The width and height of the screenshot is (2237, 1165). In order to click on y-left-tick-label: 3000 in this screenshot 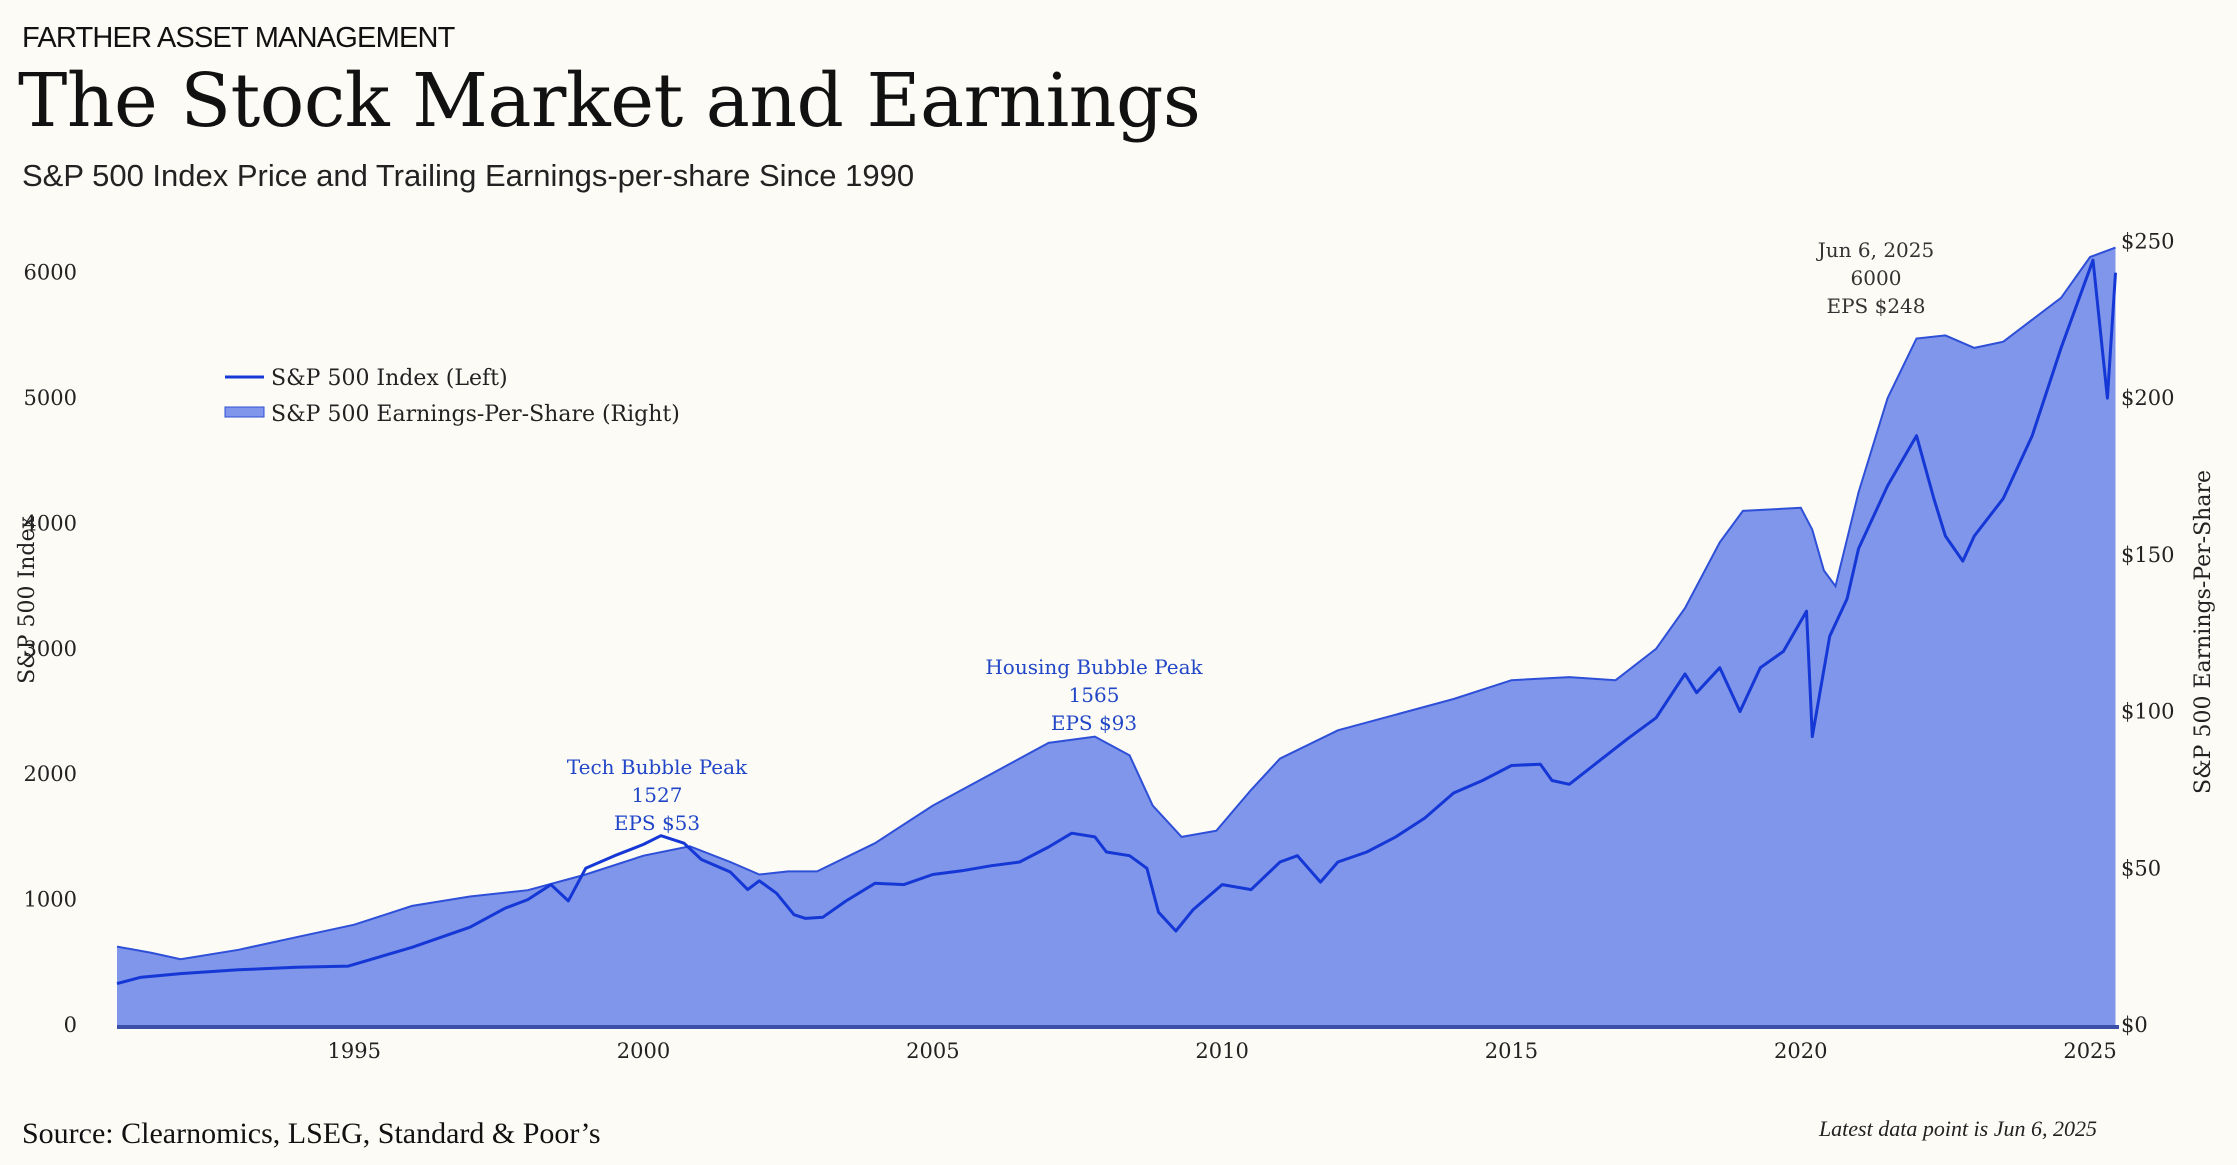, I will do `click(50, 649)`.